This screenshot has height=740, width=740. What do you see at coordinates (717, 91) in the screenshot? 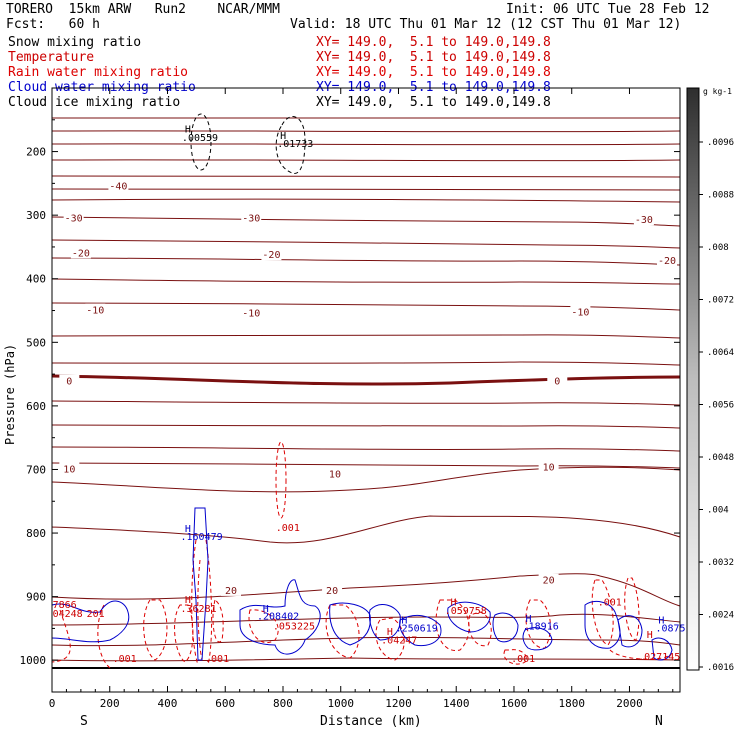
I see `colorbar-unit: g kg-1` at bounding box center [717, 91].